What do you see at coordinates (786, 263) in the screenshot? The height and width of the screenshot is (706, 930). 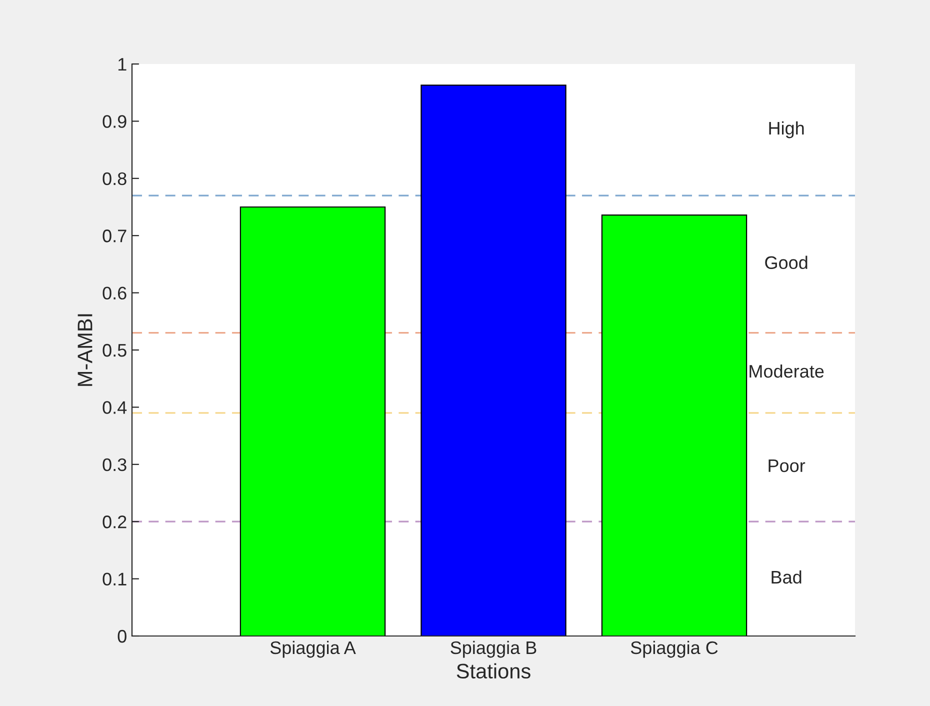 I see `annotation: Good` at bounding box center [786, 263].